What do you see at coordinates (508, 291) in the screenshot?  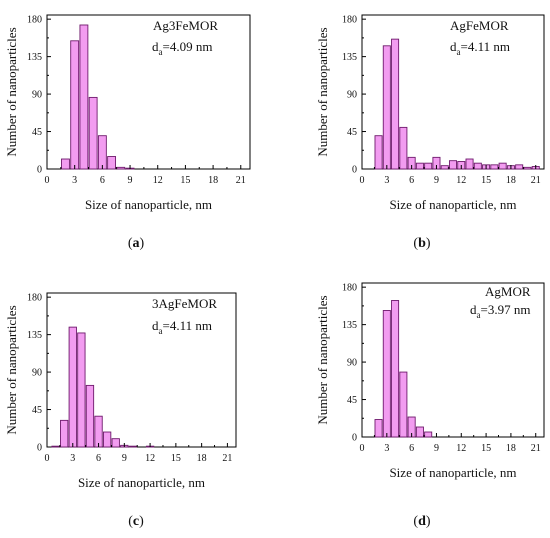 I see `sample-label: AgMOR` at bounding box center [508, 291].